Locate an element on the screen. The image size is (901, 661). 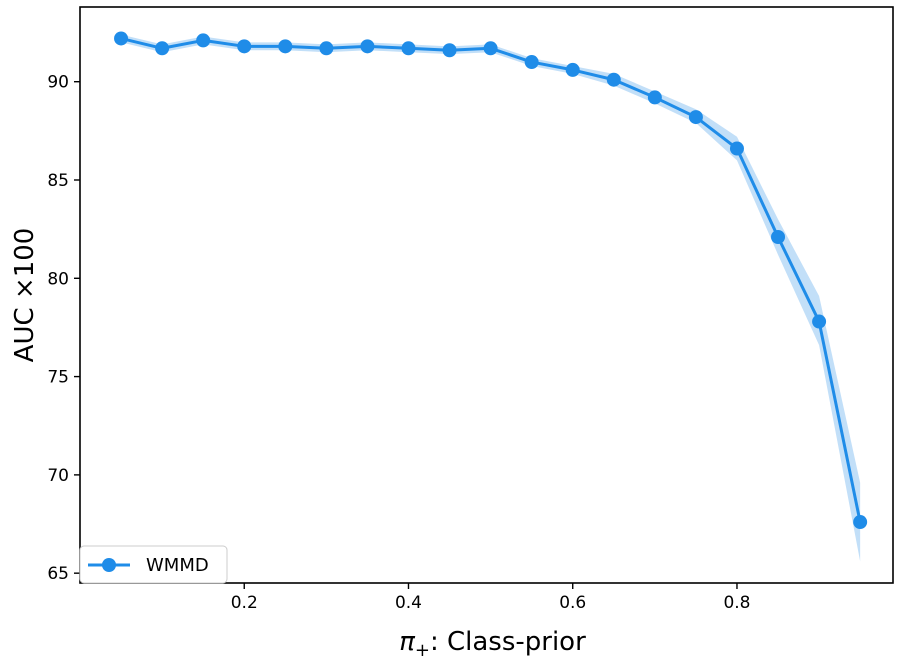
y-axis-label: AUC ×100 is located at coordinates (25, 295).